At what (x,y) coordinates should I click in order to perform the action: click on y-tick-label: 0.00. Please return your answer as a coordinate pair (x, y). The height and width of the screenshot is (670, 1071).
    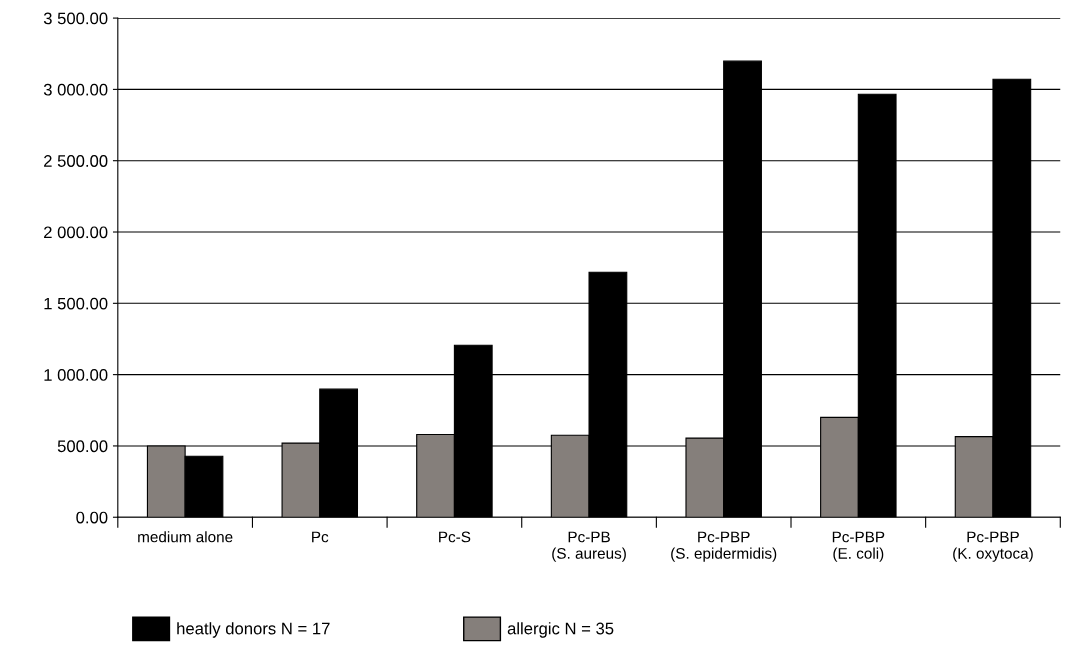
    Looking at the image, I should click on (92, 517).